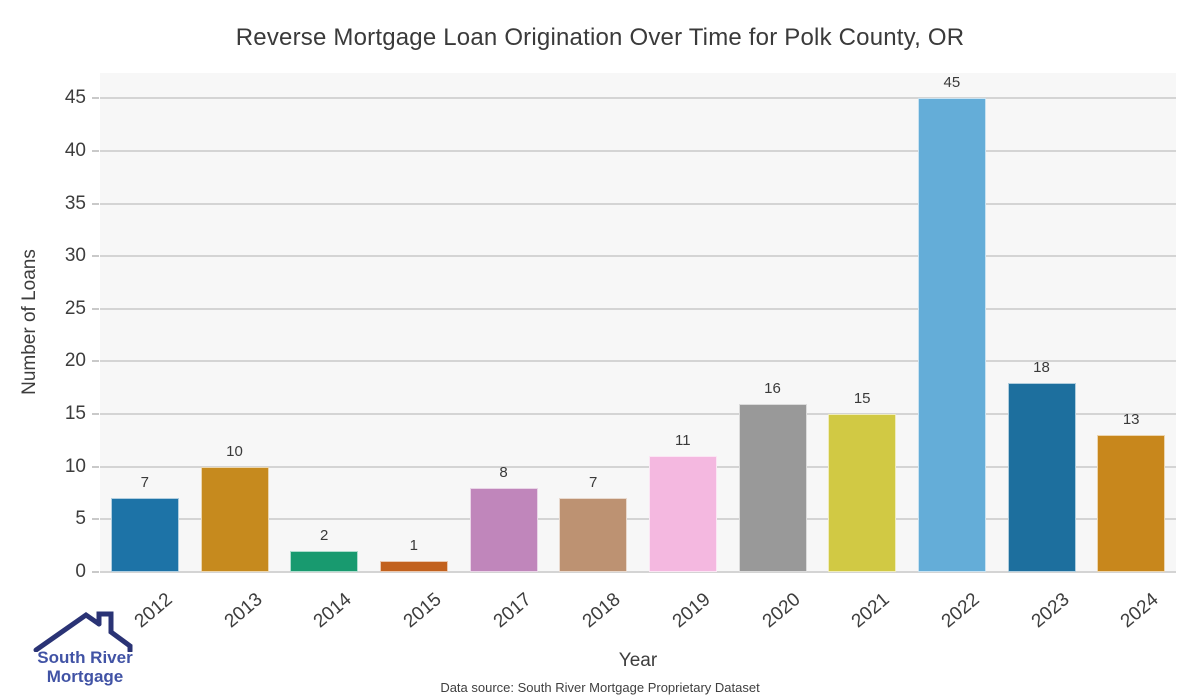  I want to click on x-tick-label-2013: 2013, so click(243, 610).